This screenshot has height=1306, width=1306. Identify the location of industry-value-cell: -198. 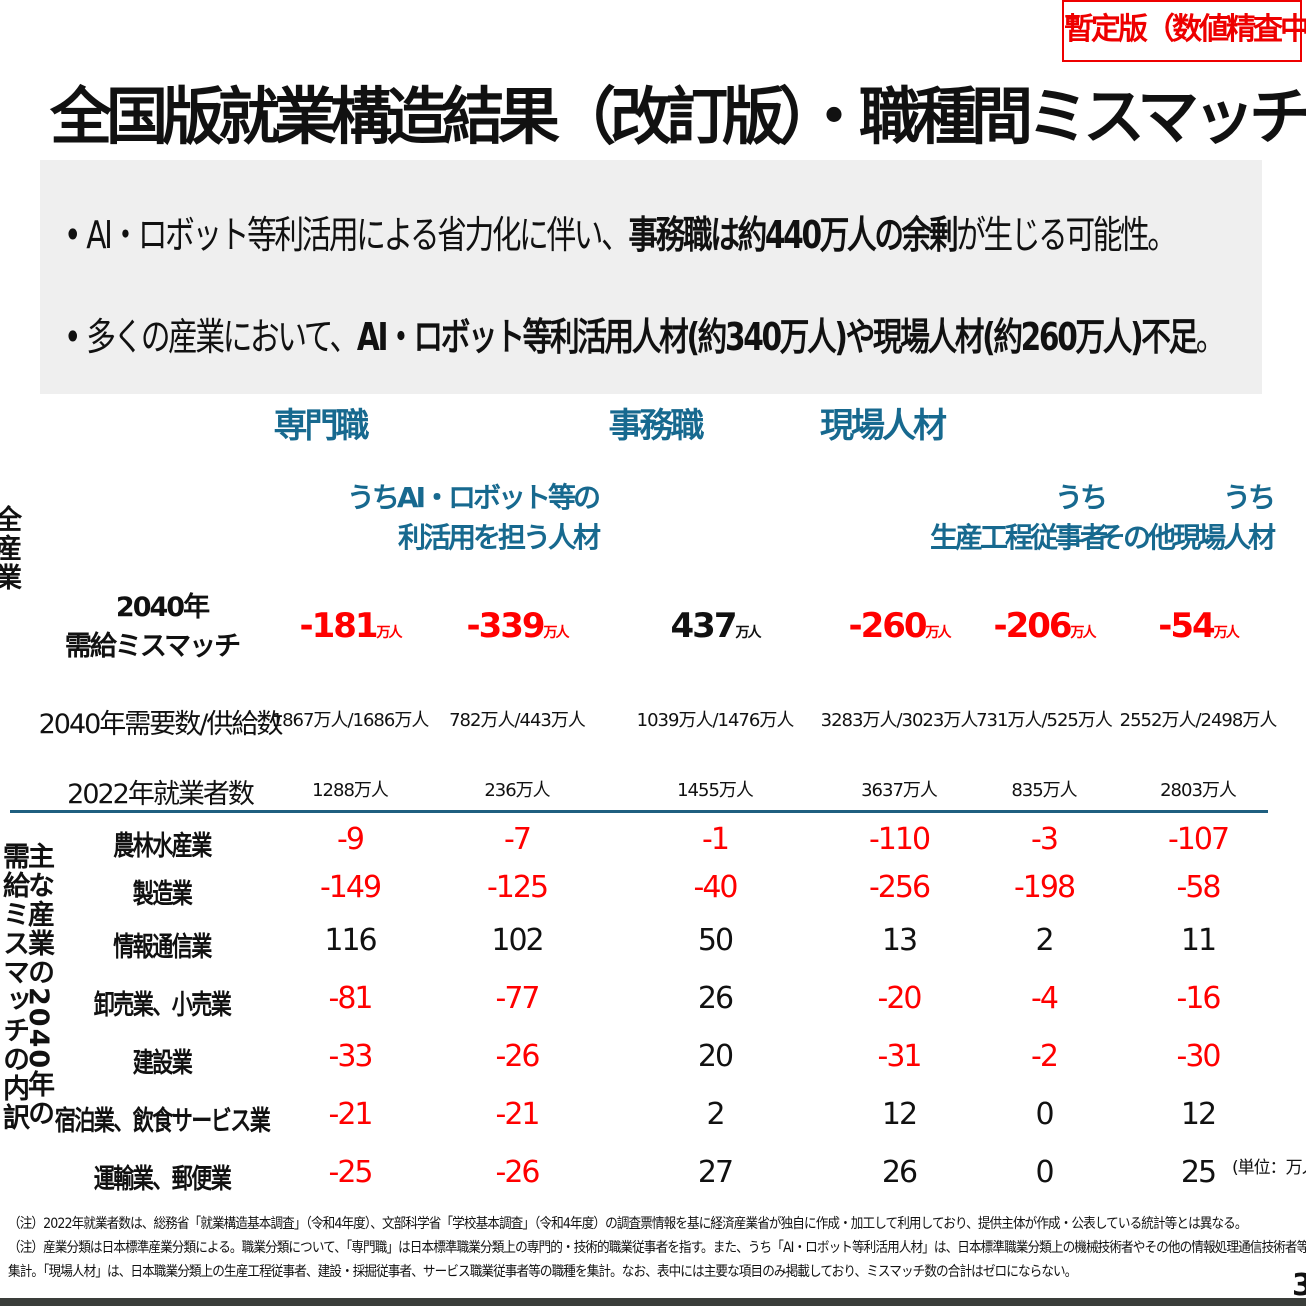
(1044, 887).